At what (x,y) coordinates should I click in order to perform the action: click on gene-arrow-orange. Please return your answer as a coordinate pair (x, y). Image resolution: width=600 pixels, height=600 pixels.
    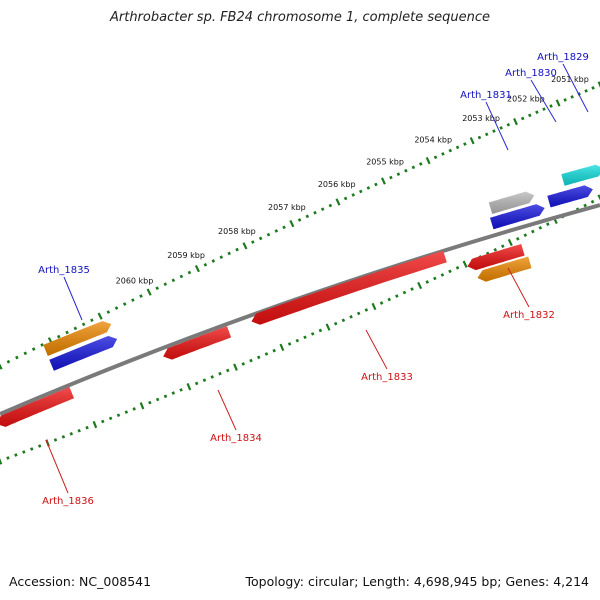
    Looking at the image, I should click on (504, 269).